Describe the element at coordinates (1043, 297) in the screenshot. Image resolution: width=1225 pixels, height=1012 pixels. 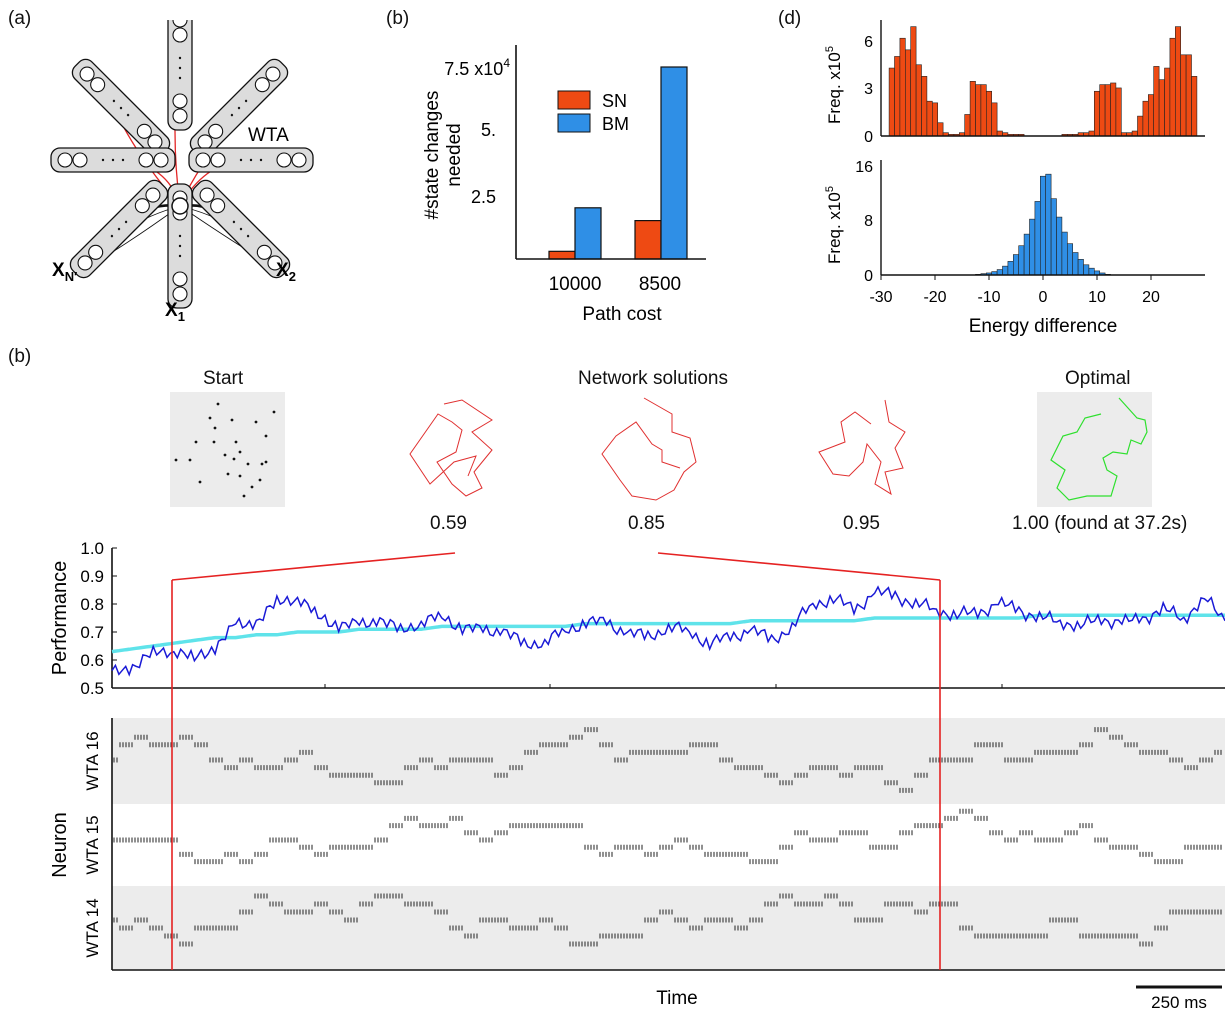
I see `hist-x-tick-label: 0` at that location.